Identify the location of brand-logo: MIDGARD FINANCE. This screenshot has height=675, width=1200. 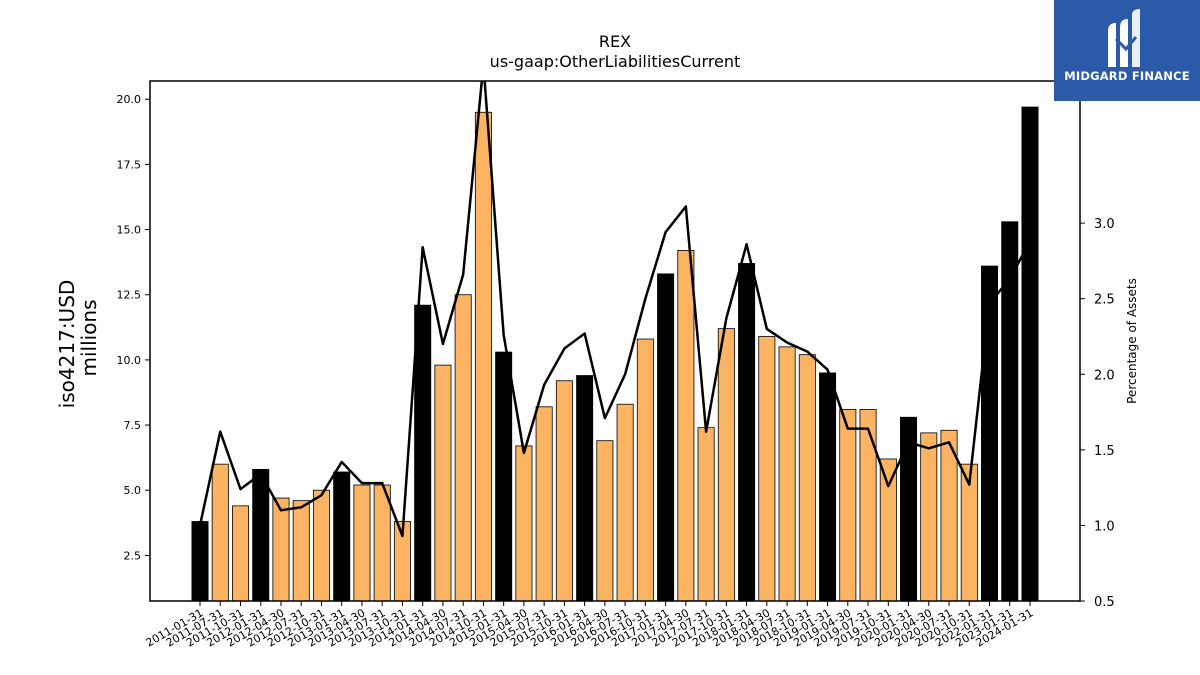
(1127, 50).